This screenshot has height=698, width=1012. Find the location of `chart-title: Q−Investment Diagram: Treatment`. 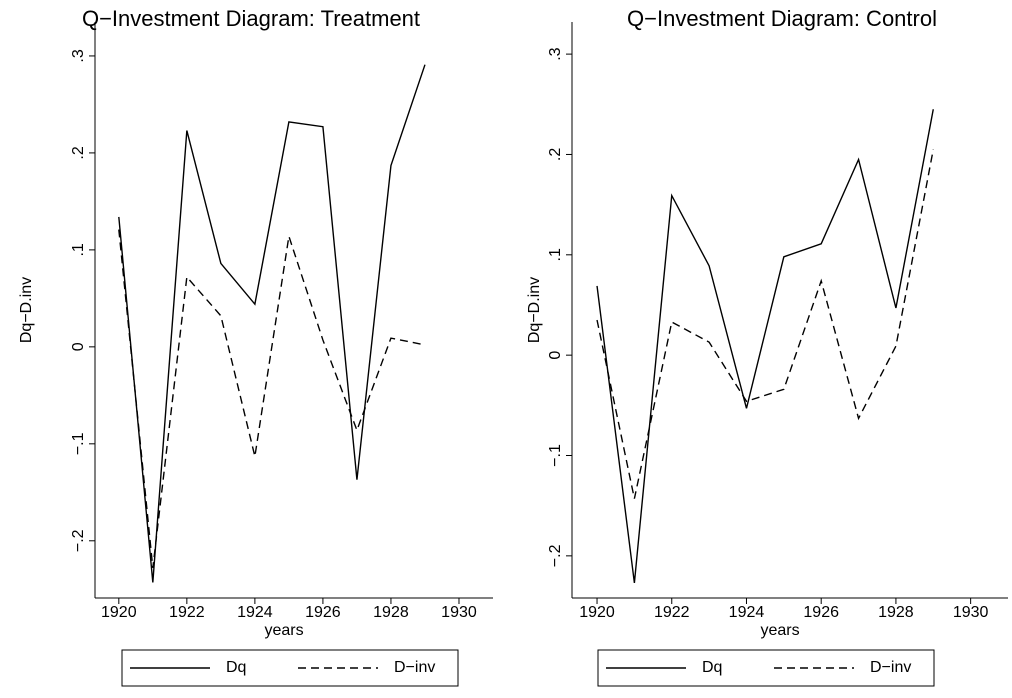

chart-title: Q−Investment Diagram: Treatment is located at coordinates (251, 18).